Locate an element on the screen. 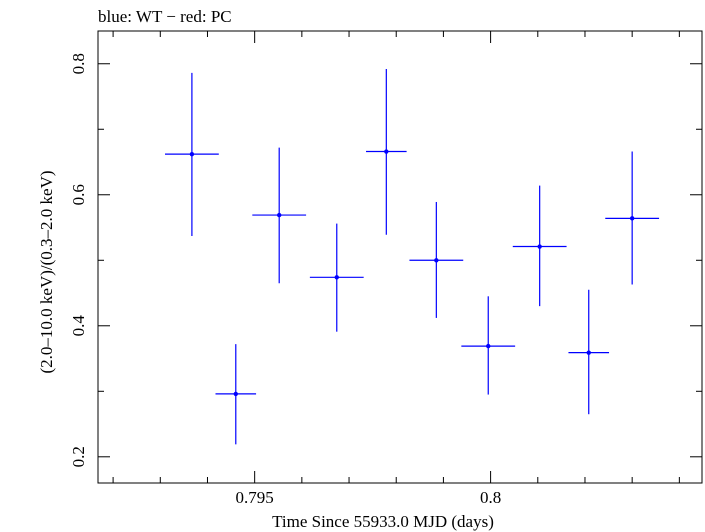 Image resolution: width=705 pixels, height=532 pixels. chart-title: blue: WT − red: PC is located at coordinates (165, 16).